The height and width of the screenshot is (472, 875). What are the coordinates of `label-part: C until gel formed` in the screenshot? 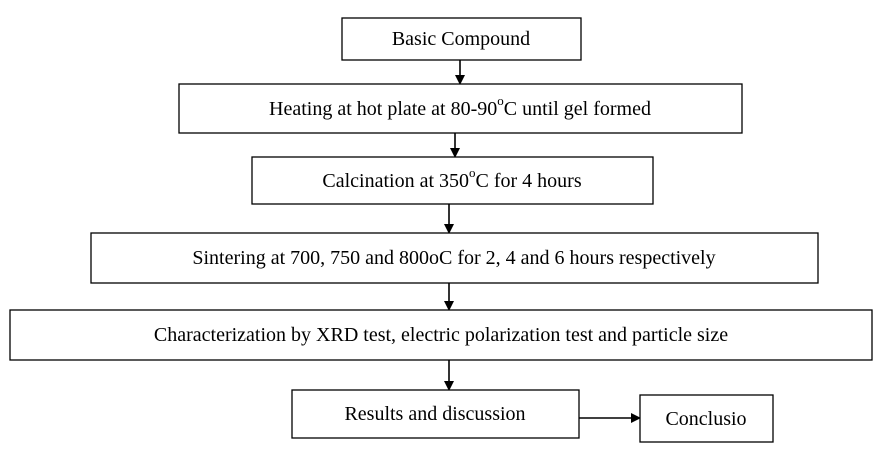 It's located at (577, 109).